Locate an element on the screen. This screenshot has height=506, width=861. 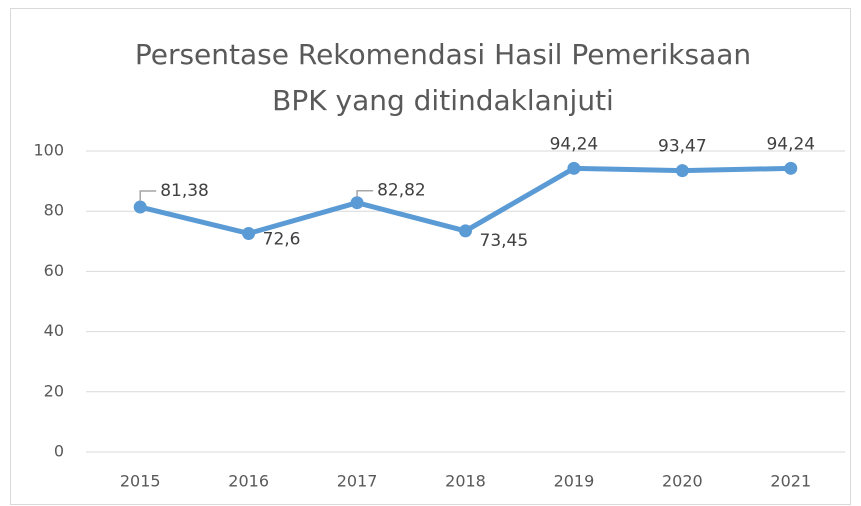
y-tick-label: 0 is located at coordinates (59, 451).